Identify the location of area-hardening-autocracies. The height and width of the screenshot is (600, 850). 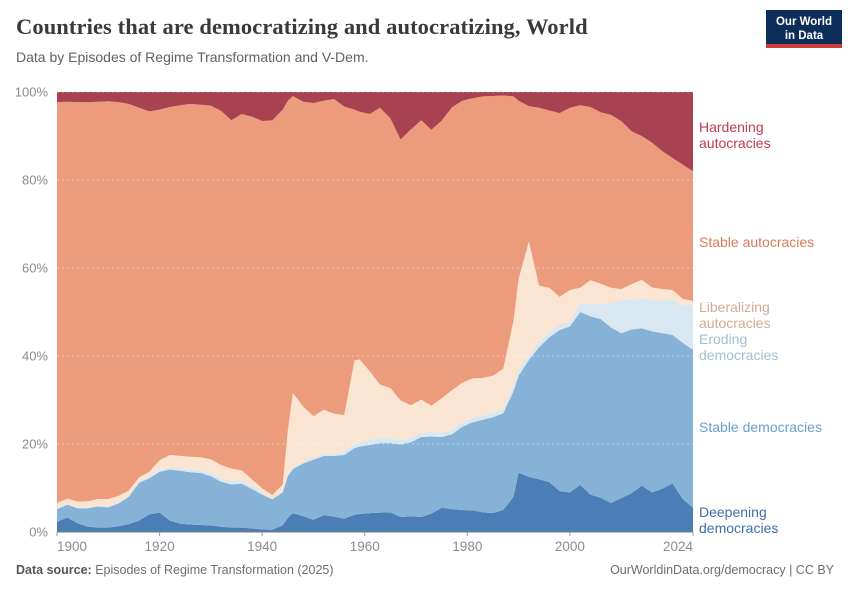
(375, 132).